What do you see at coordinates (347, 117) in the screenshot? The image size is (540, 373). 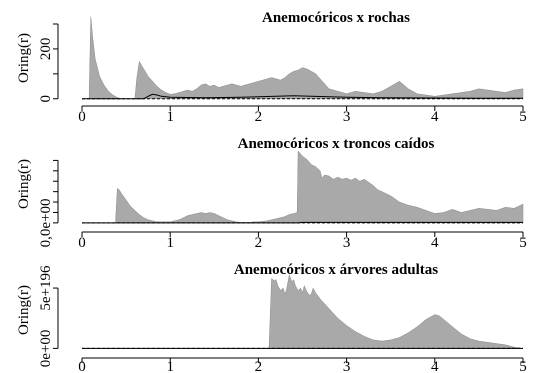 I see `x-tick-label-rochas-3: 3` at bounding box center [347, 117].